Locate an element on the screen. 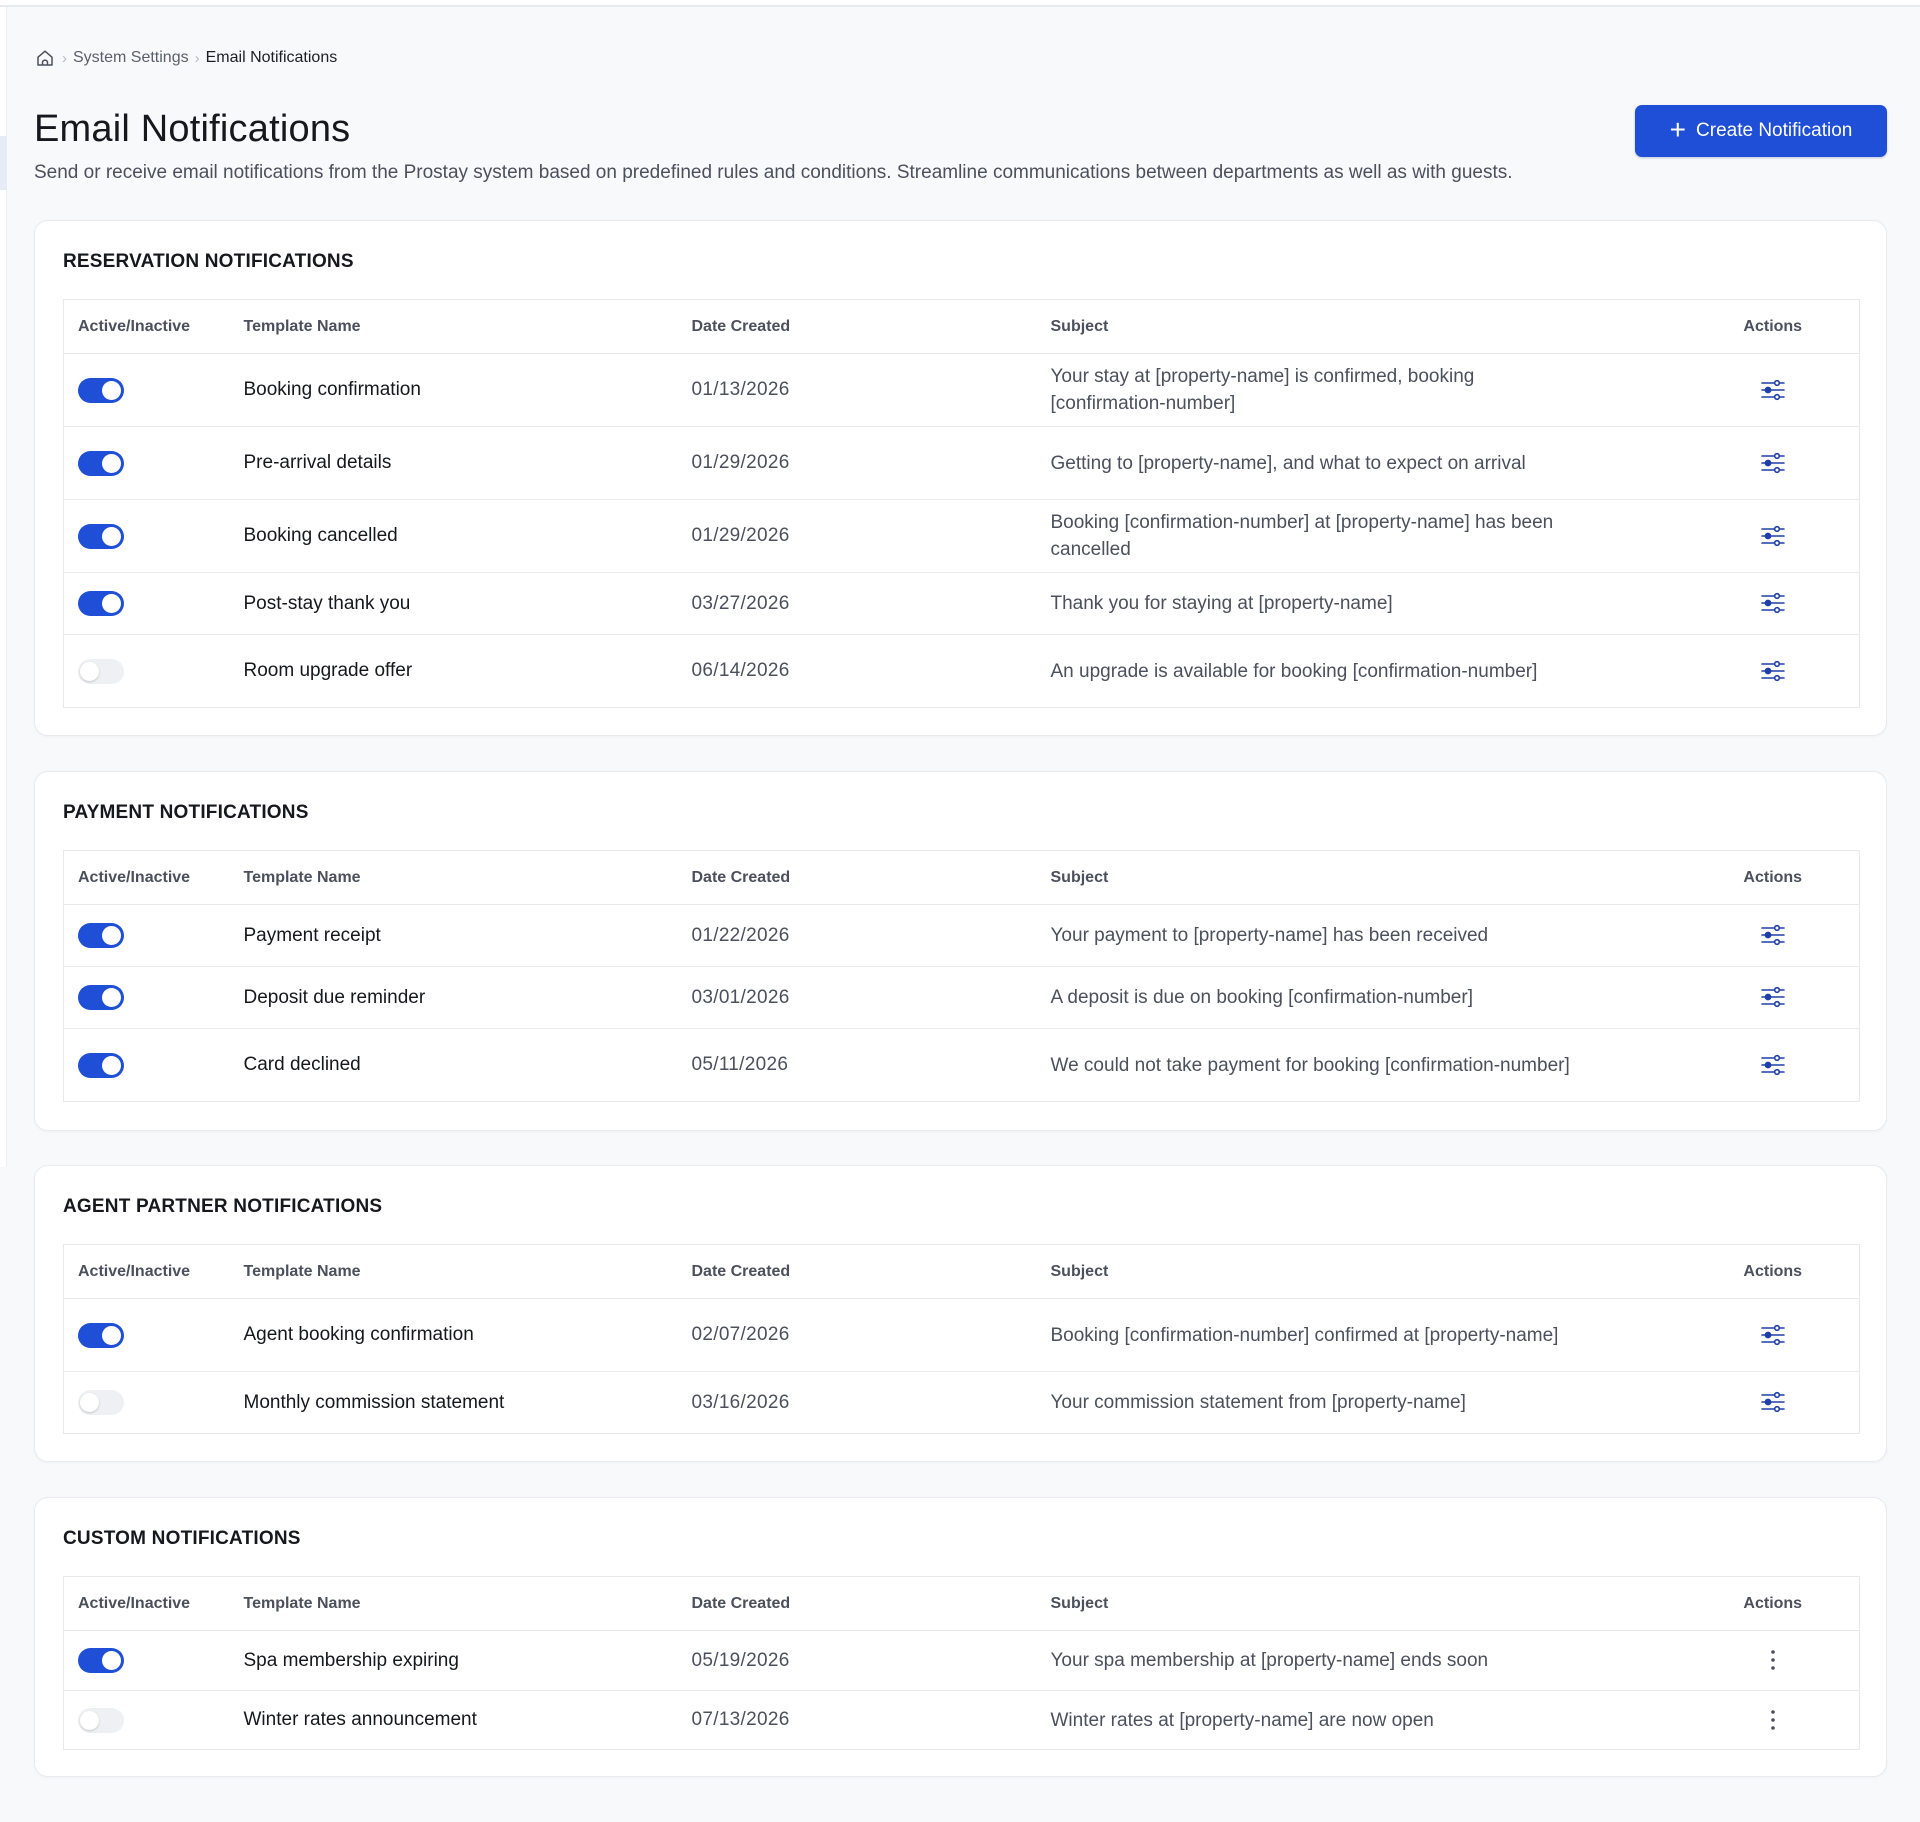 The width and height of the screenshot is (1920, 1822). template-name: Room upgrade offer is located at coordinates (328, 670).